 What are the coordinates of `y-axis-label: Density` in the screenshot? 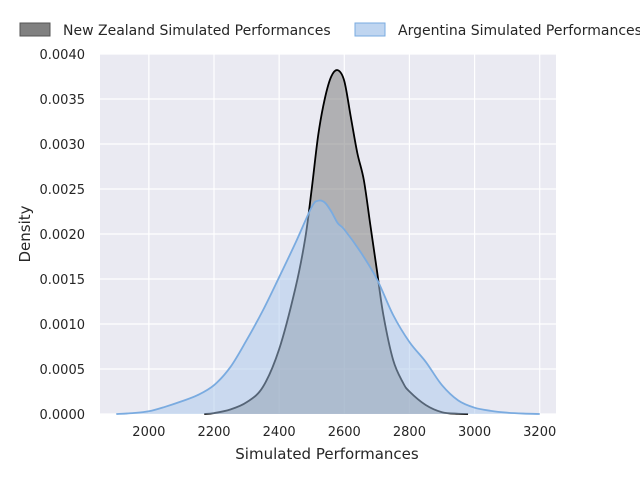 It's located at (25, 233).